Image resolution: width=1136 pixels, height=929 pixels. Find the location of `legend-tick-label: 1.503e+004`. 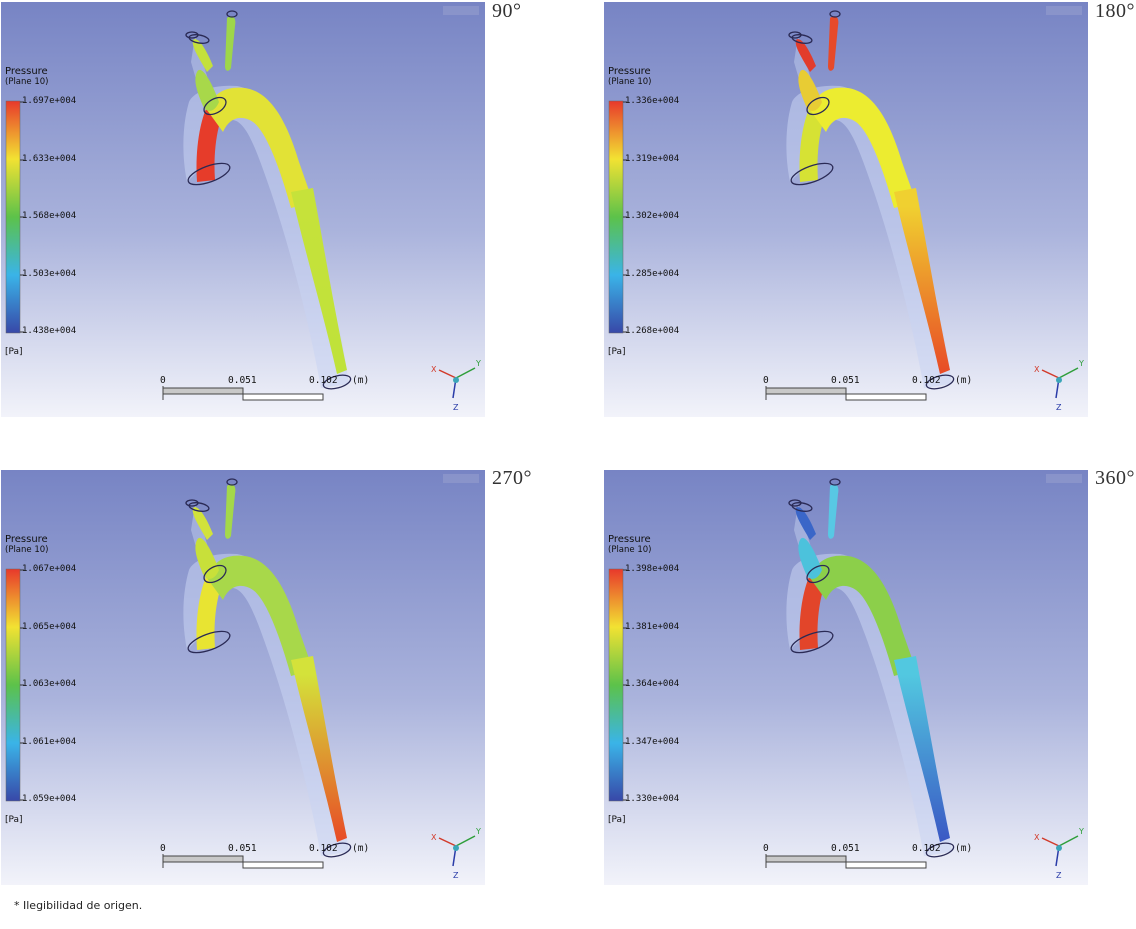

legend-tick-label: 1.503e+004 is located at coordinates (49, 274).